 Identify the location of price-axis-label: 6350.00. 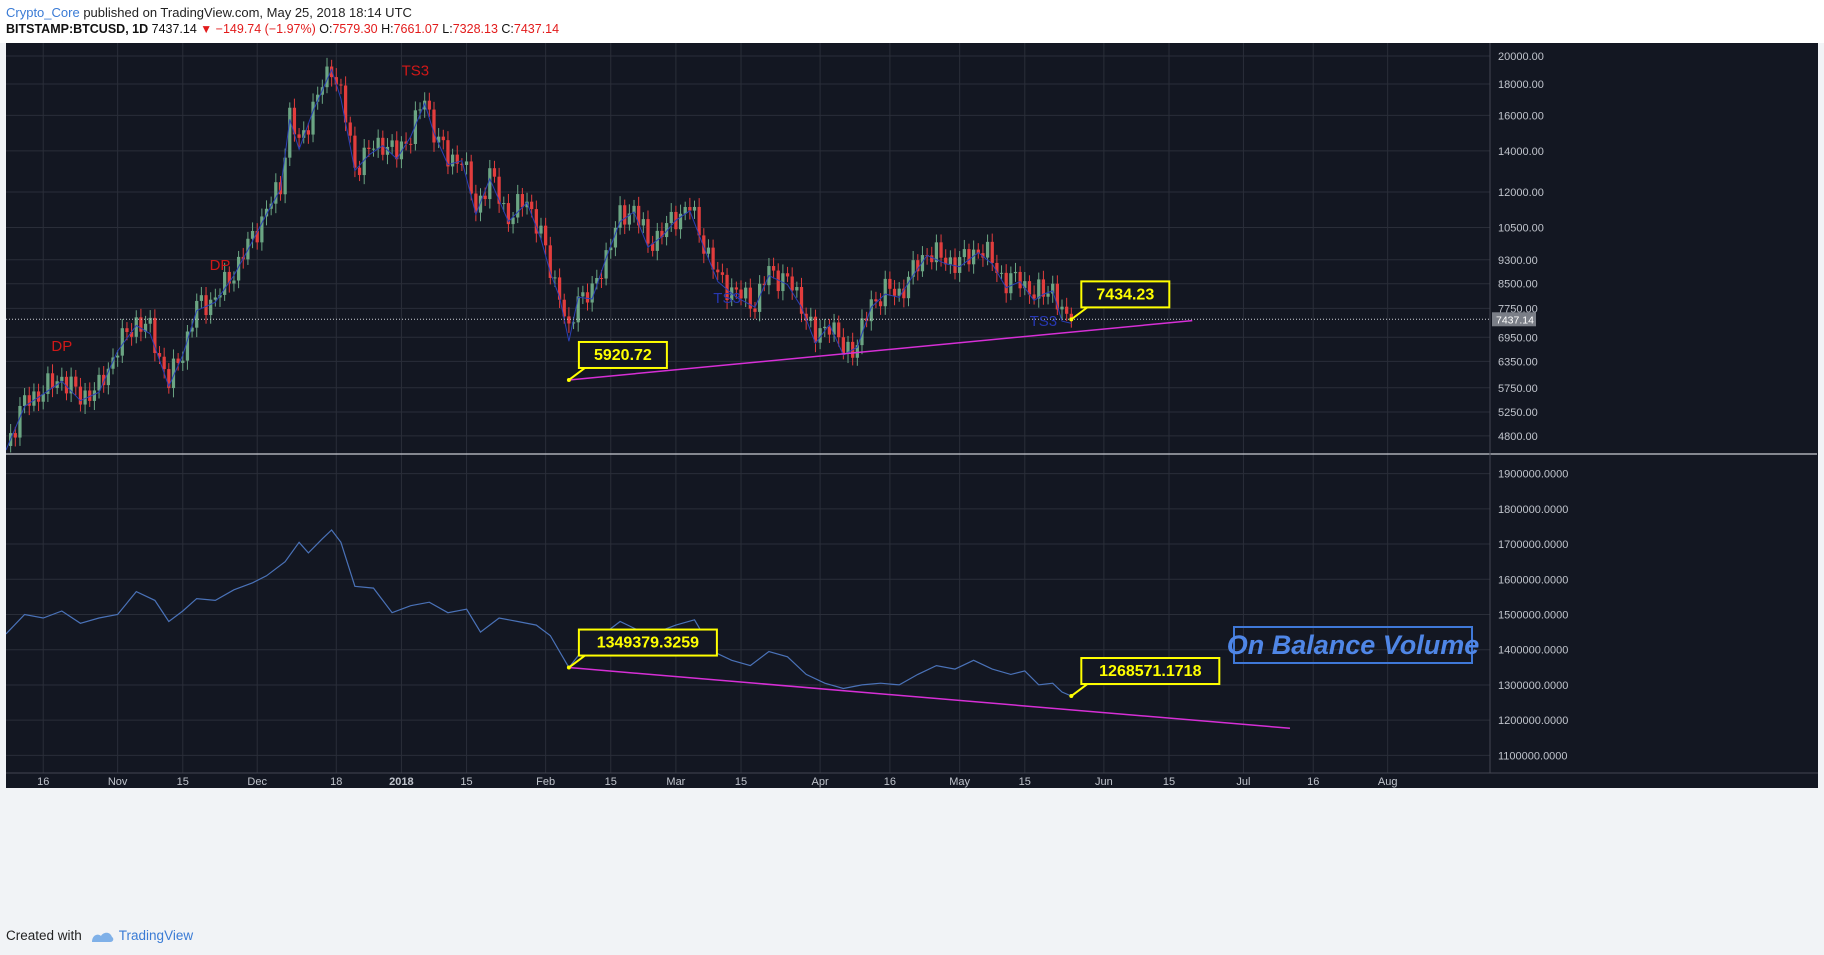
(1518, 362).